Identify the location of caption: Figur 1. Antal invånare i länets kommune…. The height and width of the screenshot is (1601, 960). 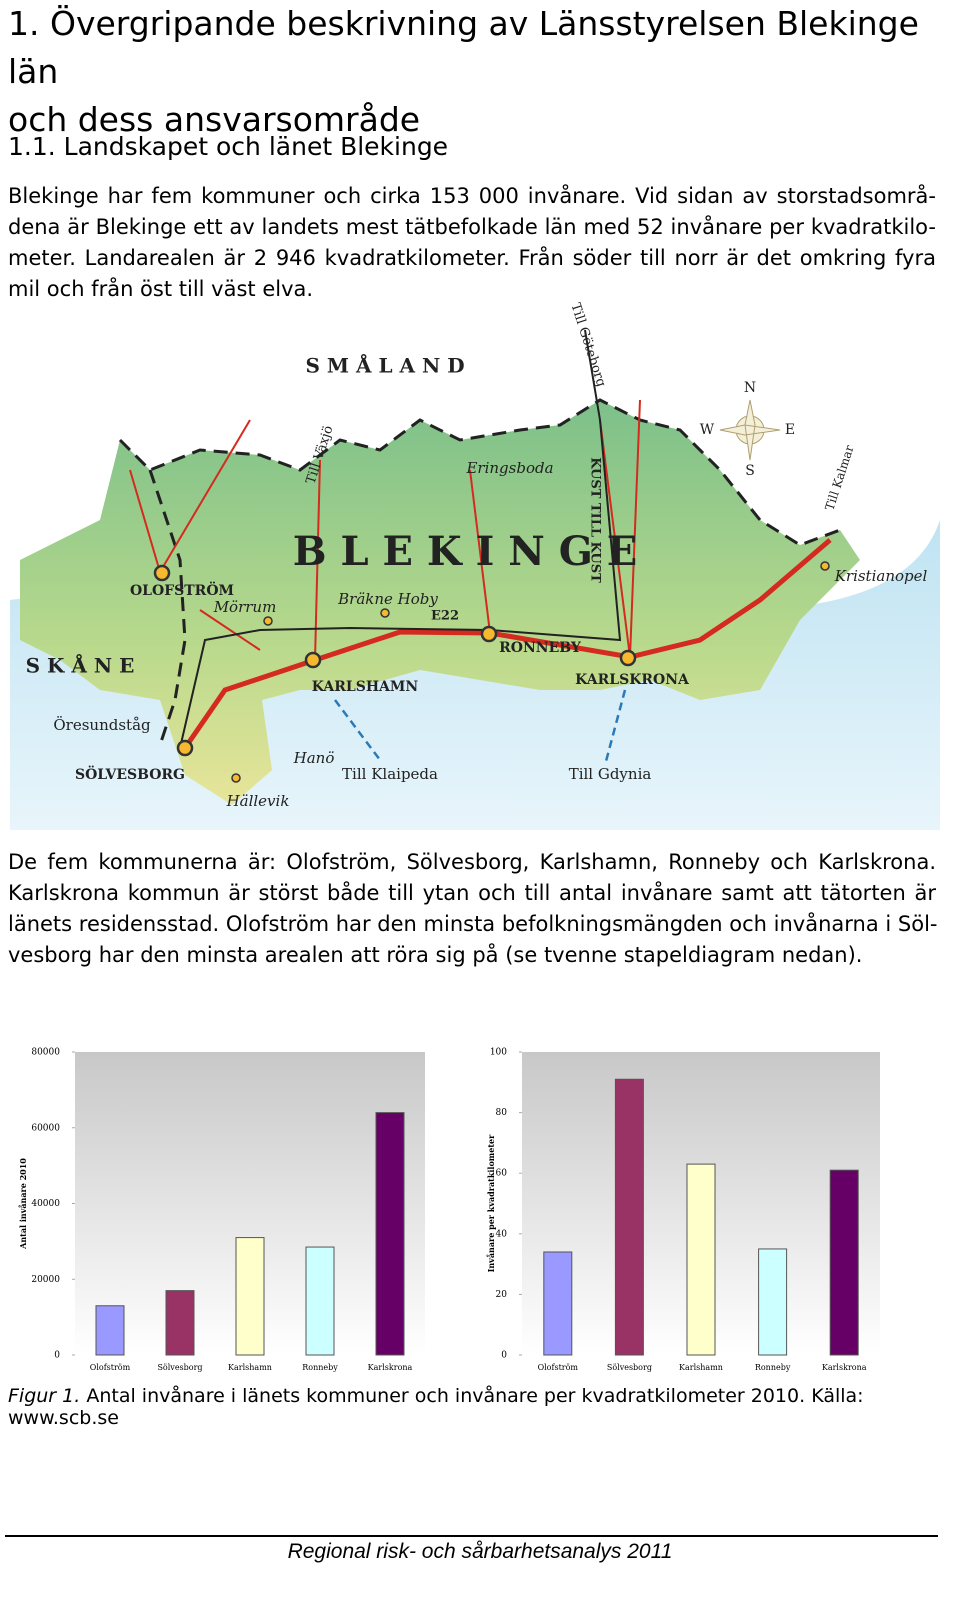
(484, 1407).